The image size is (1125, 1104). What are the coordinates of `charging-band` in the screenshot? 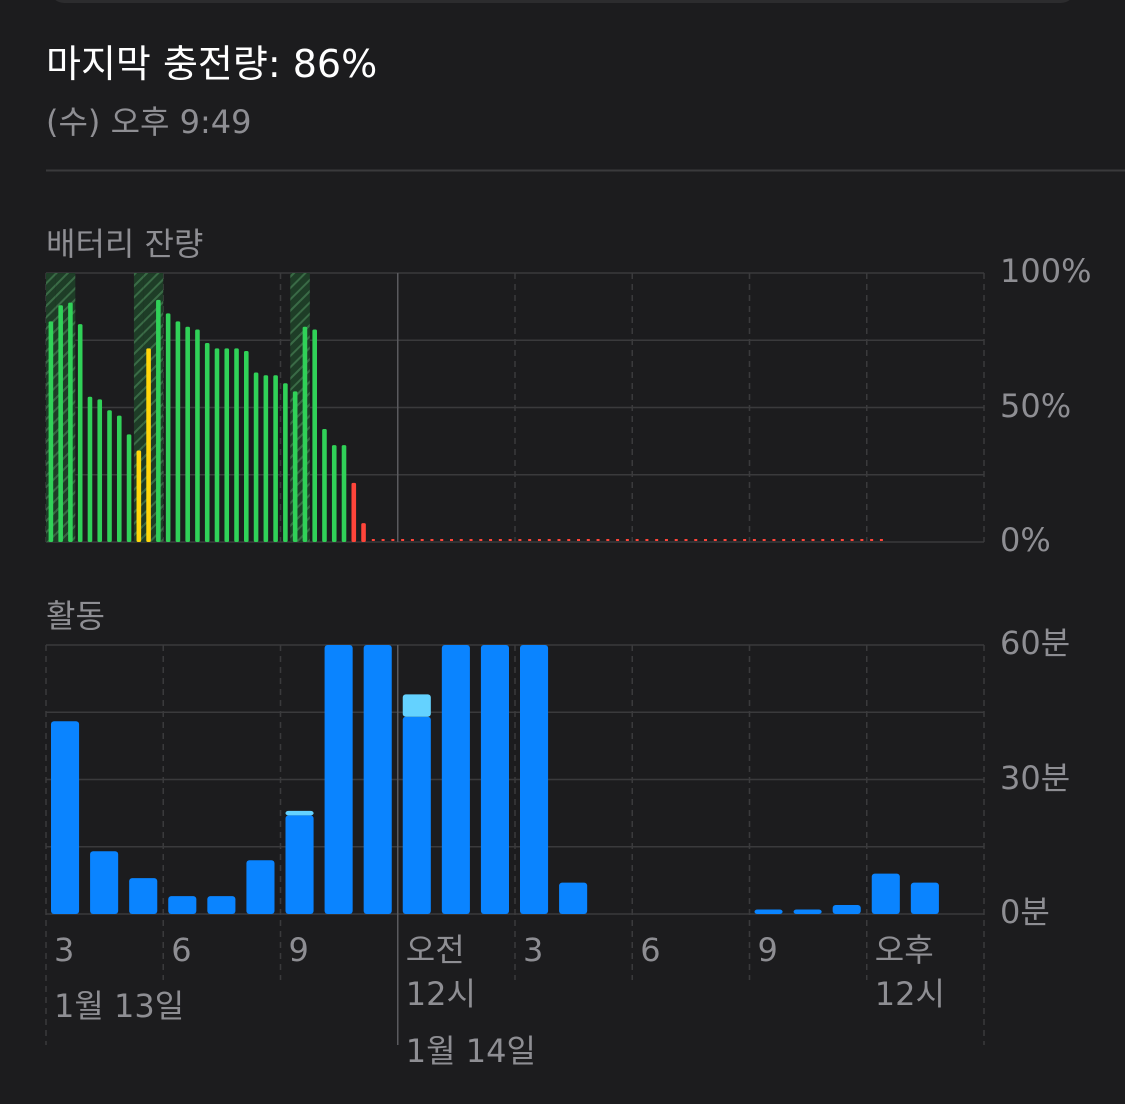 It's located at (138, 407).